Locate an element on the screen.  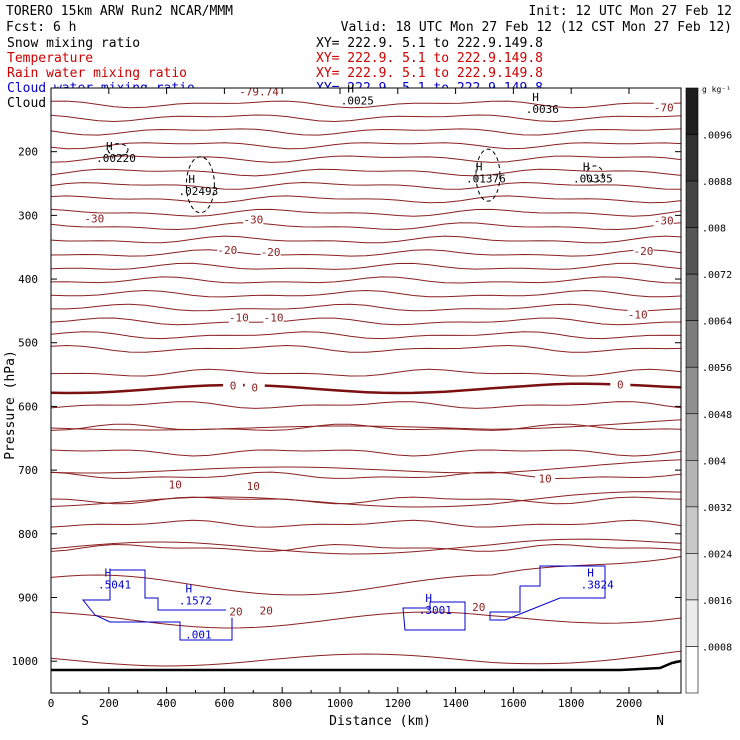
y-tick-label: 500 is located at coordinates (28, 343).